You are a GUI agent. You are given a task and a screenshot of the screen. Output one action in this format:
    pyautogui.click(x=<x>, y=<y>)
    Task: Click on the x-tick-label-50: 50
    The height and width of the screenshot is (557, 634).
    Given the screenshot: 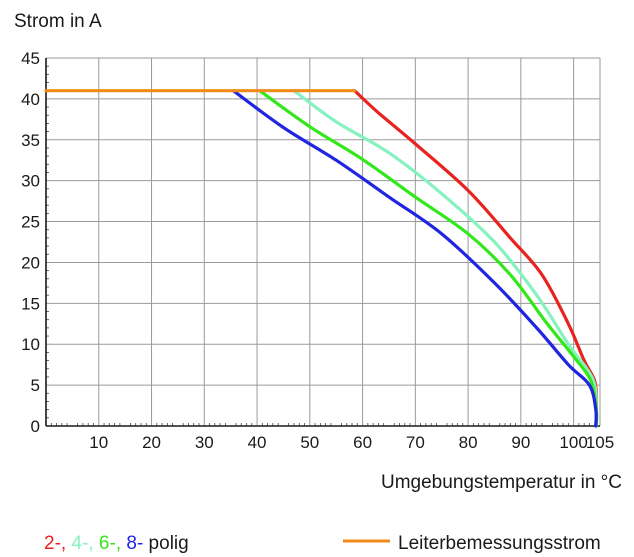 What is the action you would take?
    pyautogui.click(x=309, y=442)
    